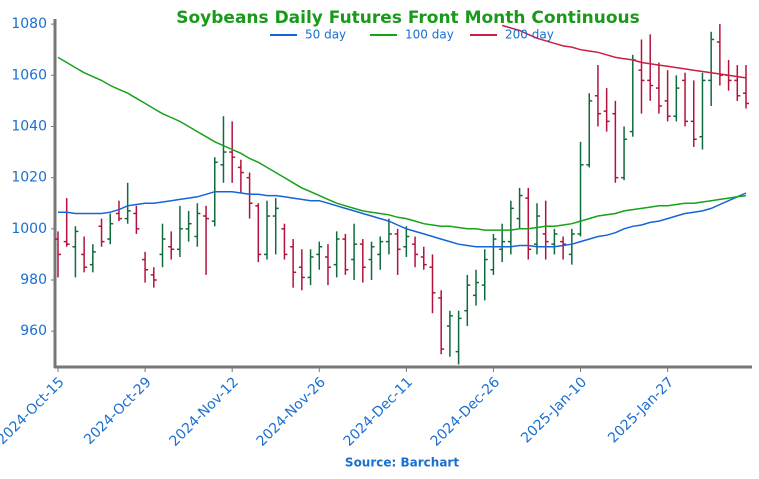  I want to click on x-tick-label: 2024-Nov-12, so click(204, 411).